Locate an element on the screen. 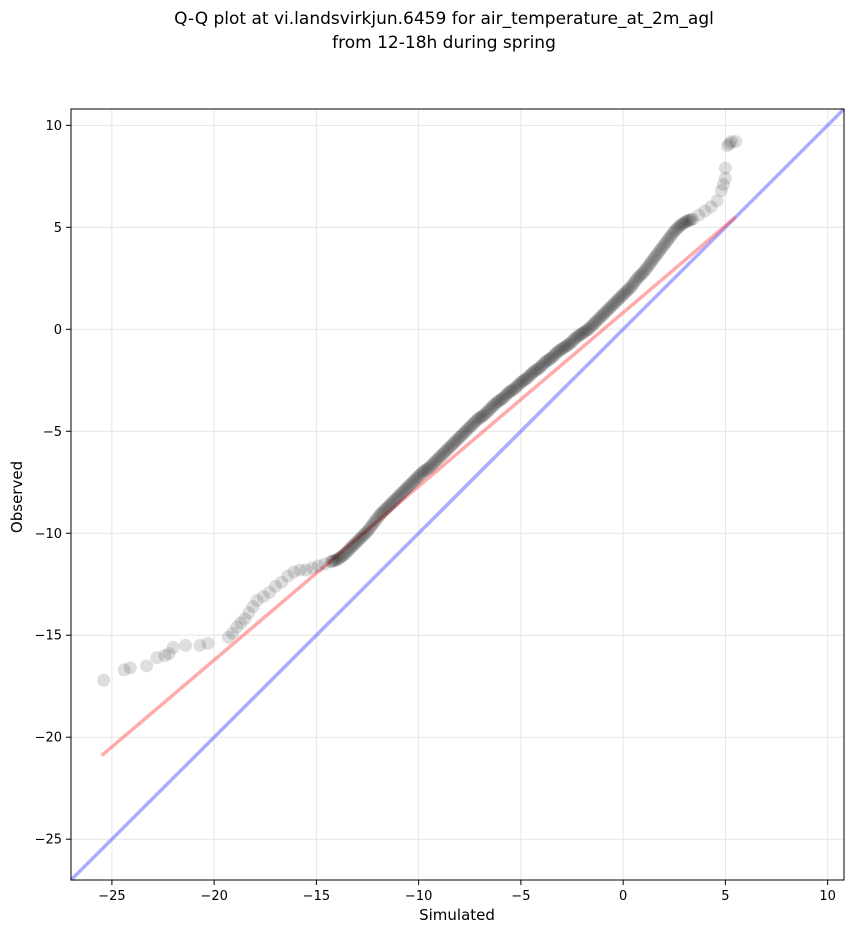 The height and width of the screenshot is (934, 854). x-tick-label: 0 is located at coordinates (623, 896).